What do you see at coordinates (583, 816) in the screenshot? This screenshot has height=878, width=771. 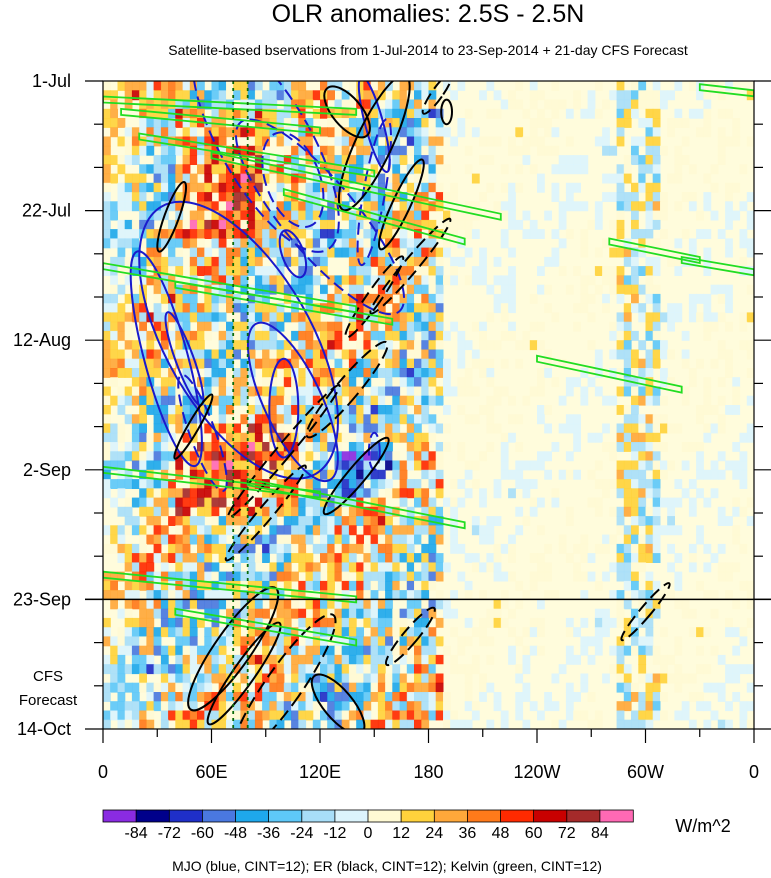 I see `colorbar-swatch` at bounding box center [583, 816].